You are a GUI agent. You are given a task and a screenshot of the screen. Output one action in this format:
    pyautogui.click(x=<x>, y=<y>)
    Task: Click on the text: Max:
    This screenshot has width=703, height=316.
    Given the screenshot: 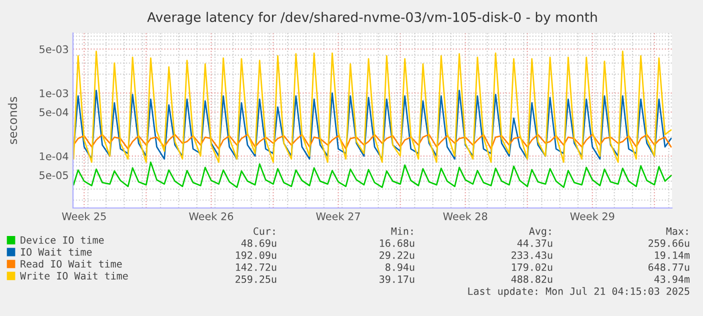 What is the action you would take?
    pyautogui.click(x=677, y=231)
    